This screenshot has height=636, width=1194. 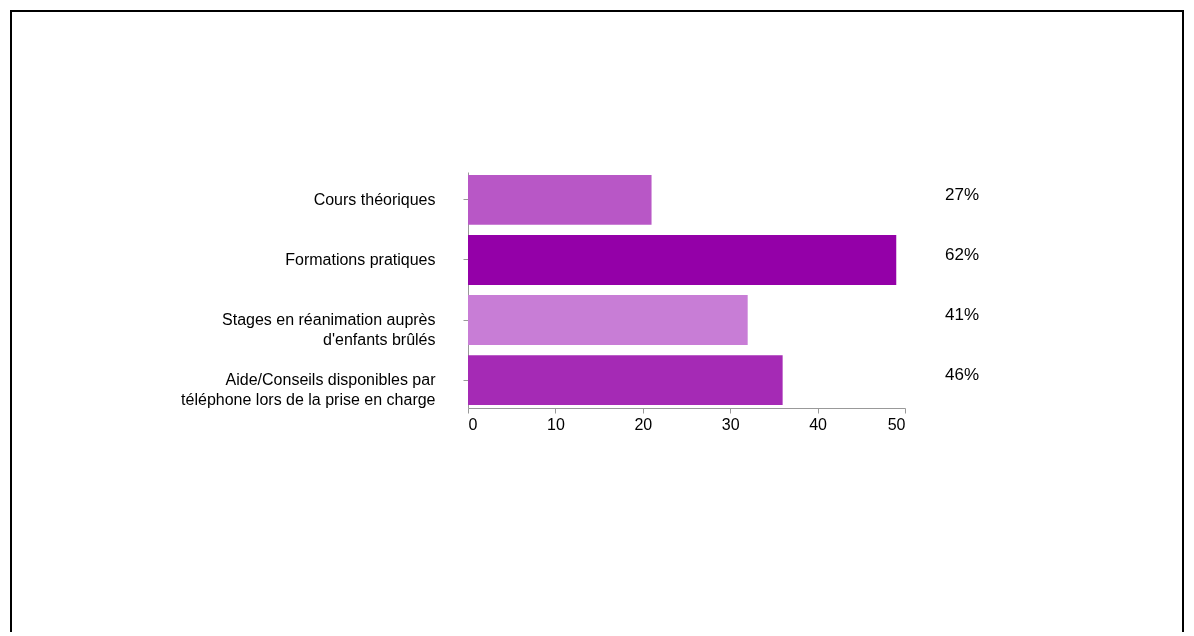 What do you see at coordinates (962, 194) in the screenshot?
I see `text: 27%` at bounding box center [962, 194].